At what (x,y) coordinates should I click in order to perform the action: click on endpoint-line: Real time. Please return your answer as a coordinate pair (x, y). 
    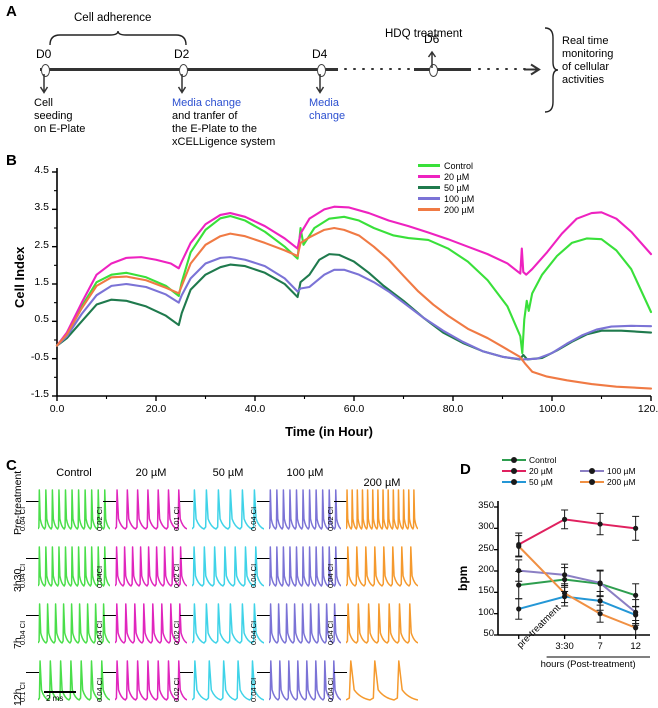
    Looking at the image, I should click on (585, 41).